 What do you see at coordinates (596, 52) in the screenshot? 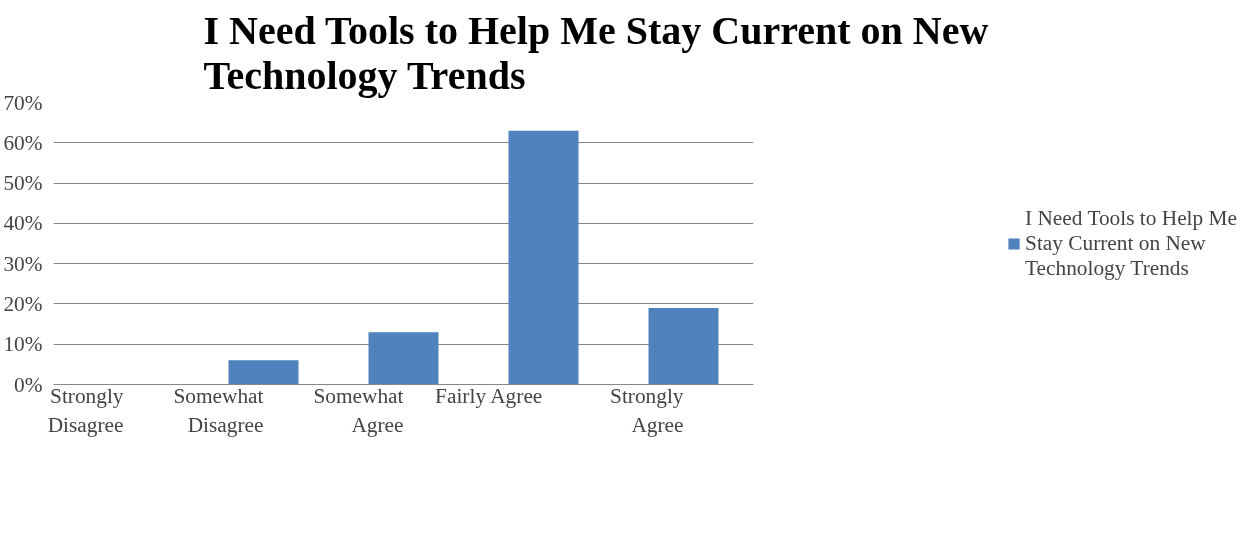
I see `chart-title: I Need Tools to Help Me Stay Current on New Technology Trends` at bounding box center [596, 52].